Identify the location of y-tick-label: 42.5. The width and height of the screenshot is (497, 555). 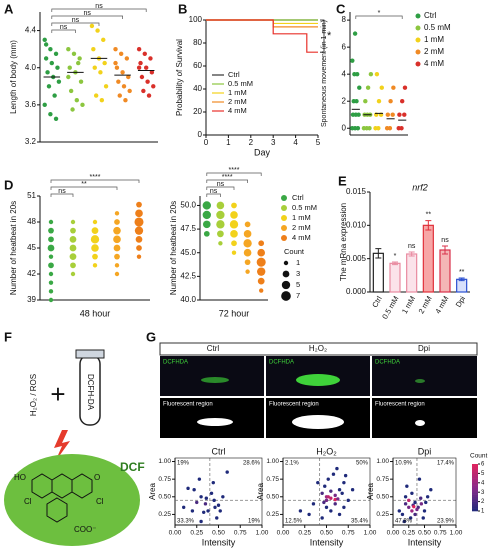
(188, 275).